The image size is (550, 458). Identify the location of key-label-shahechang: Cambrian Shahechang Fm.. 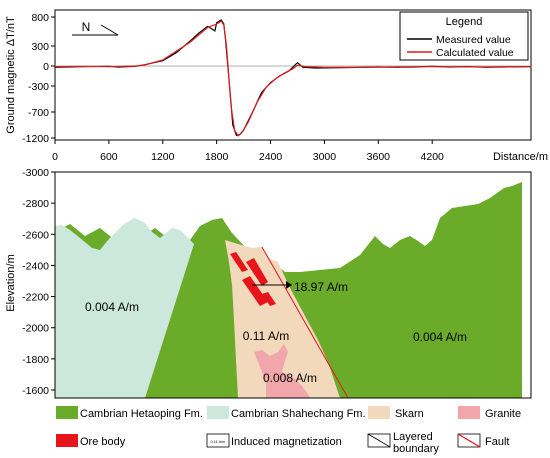
(298, 414).